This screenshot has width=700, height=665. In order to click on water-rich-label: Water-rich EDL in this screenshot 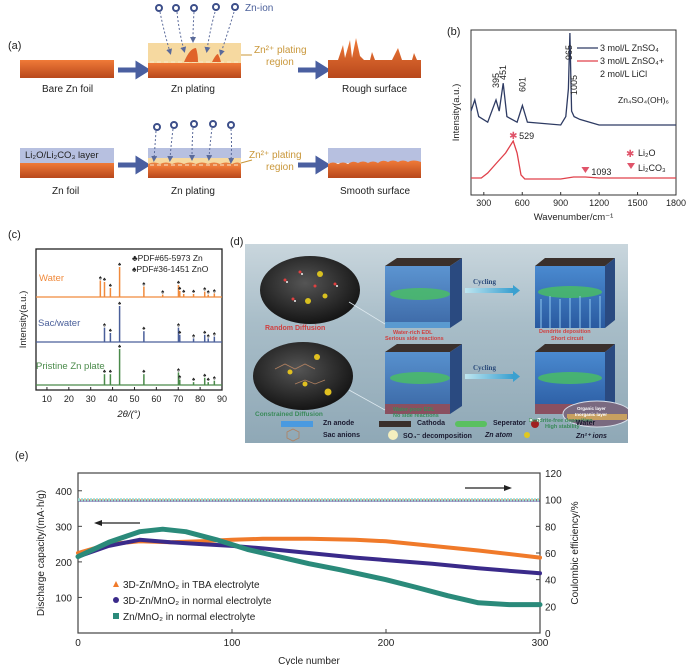, I will do `click(413, 333)`.